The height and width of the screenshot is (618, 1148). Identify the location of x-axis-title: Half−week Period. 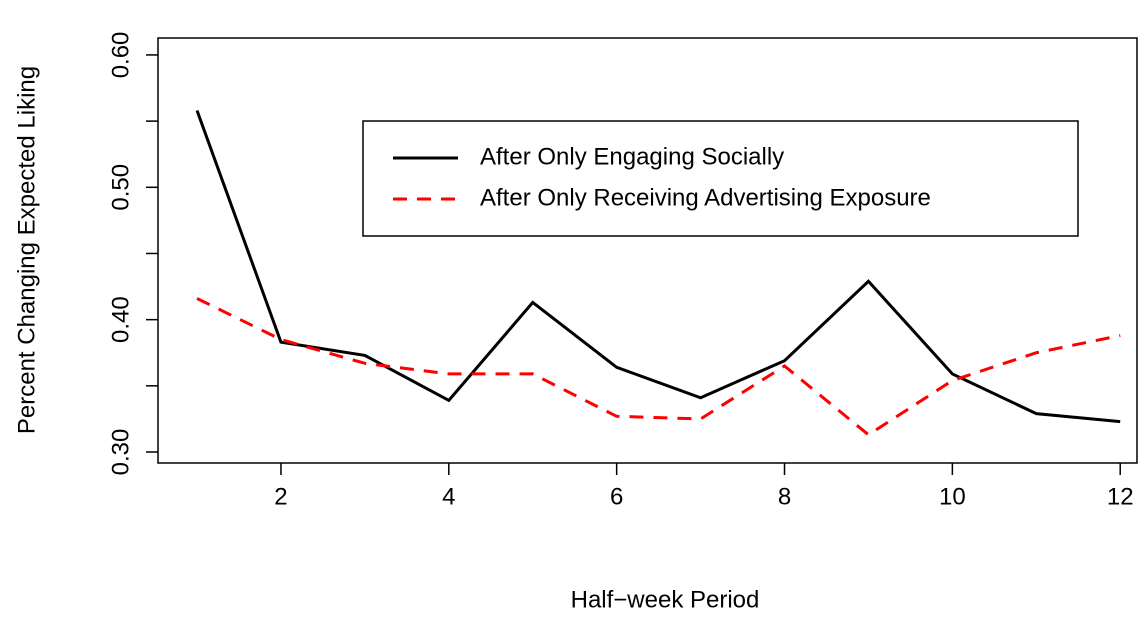
(665, 599).